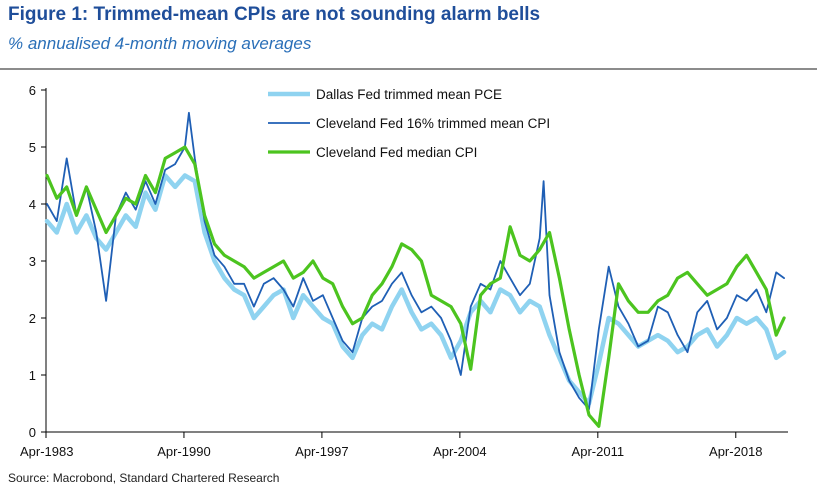 This screenshot has height=491, width=817. What do you see at coordinates (46, 451) in the screenshot?
I see `x-tick-label: Apr-1983` at bounding box center [46, 451].